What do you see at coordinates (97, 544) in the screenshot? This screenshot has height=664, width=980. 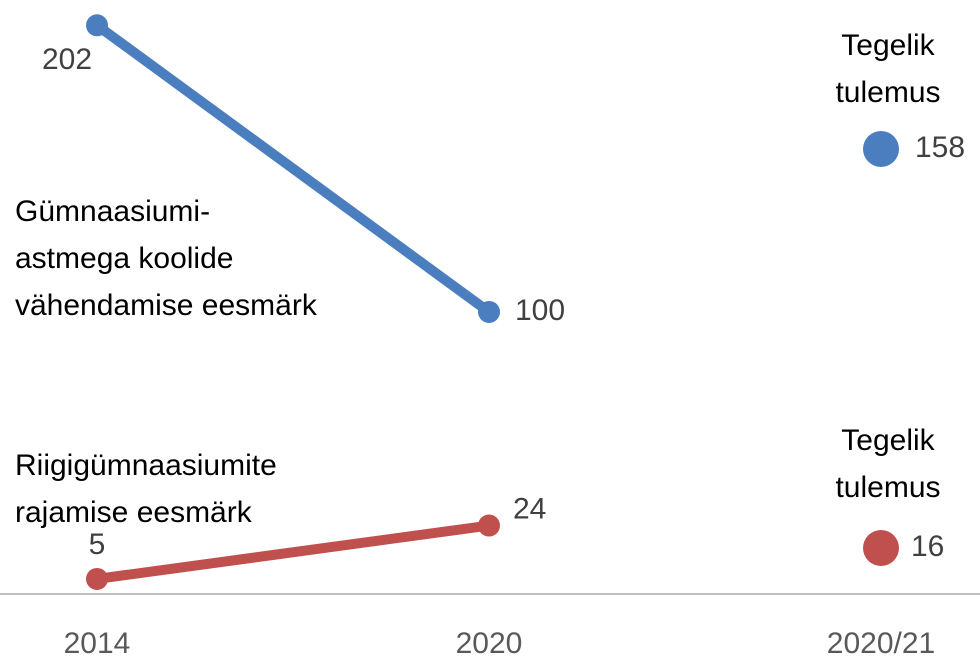 I see `data-label: 5` at bounding box center [97, 544].